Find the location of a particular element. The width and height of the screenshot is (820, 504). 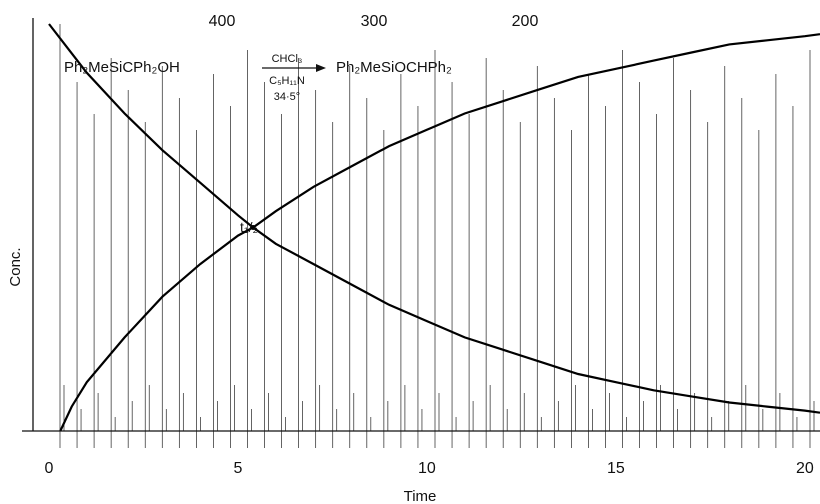

x-tick-label: 10 is located at coordinates (427, 468).